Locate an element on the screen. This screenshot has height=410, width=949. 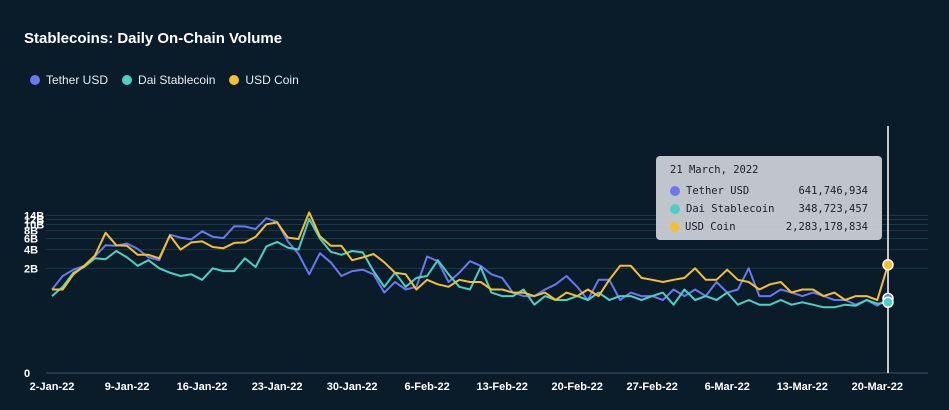
tooltip-swatch-tether is located at coordinates (675, 191).